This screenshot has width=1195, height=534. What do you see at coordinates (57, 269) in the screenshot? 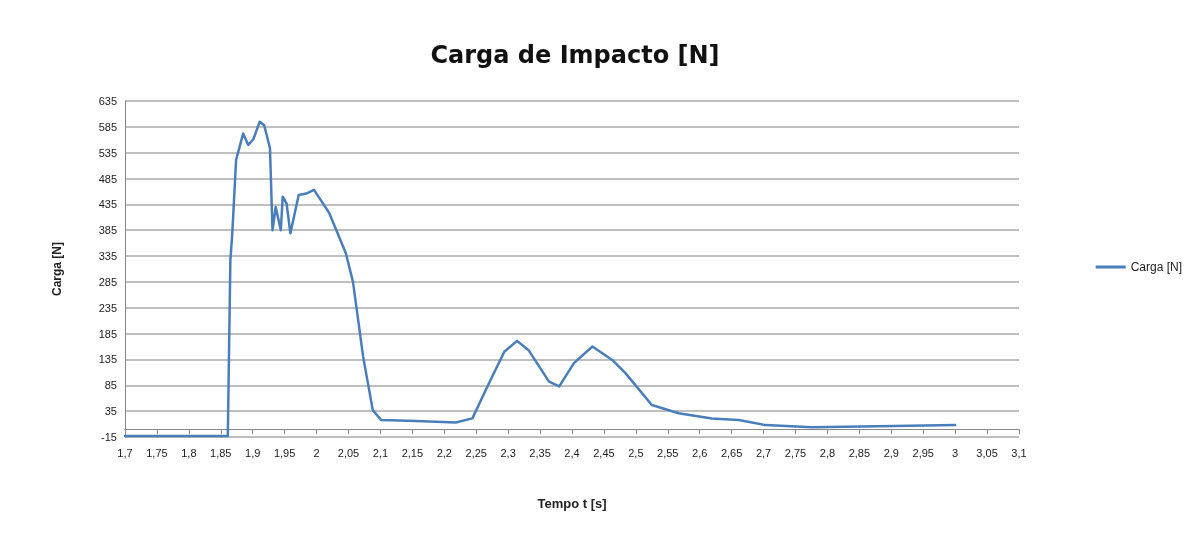
I see `y-axis-title: Carga [N]` at bounding box center [57, 269].